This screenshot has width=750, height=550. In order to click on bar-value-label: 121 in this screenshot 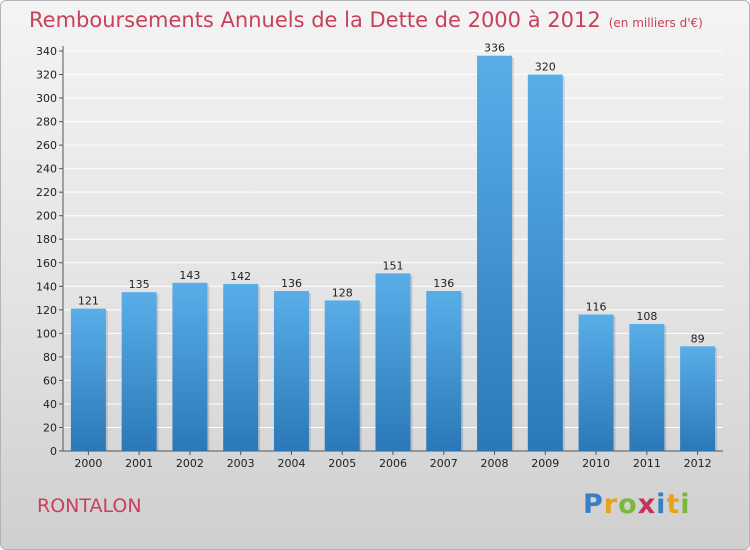, I will do `click(88, 301)`.